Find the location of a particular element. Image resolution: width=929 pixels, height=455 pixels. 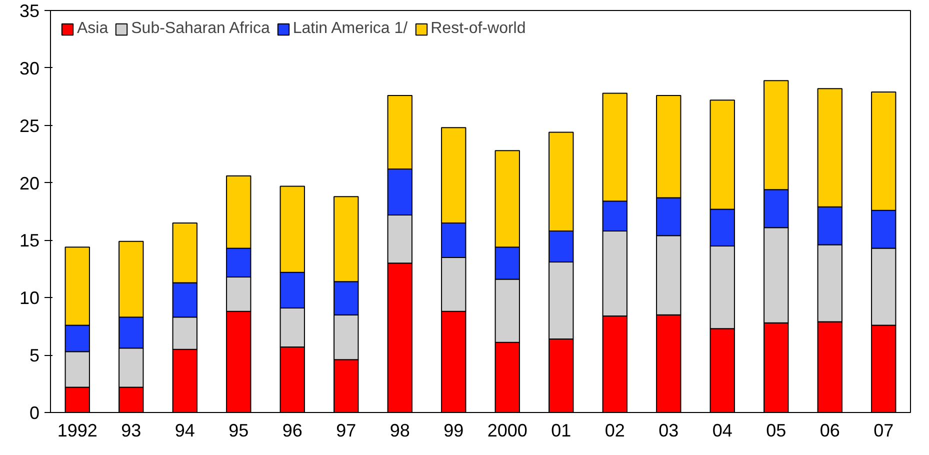

x-tick-label: 04 is located at coordinates (722, 430).